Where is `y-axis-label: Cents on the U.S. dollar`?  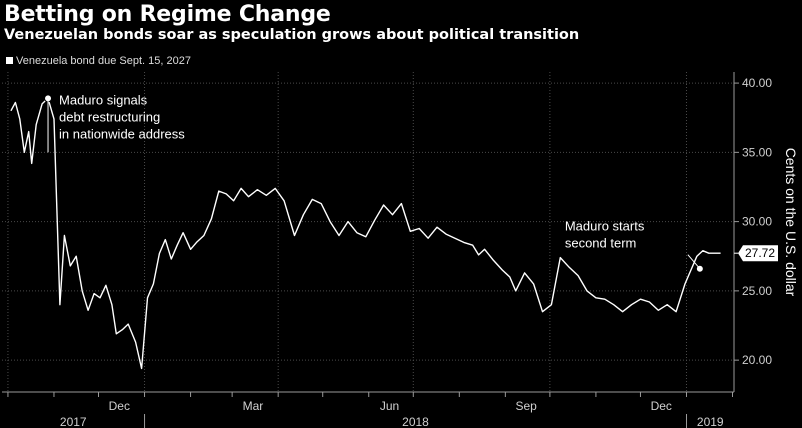
y-axis-label: Cents on the U.S. dollar is located at coordinates (791, 222).